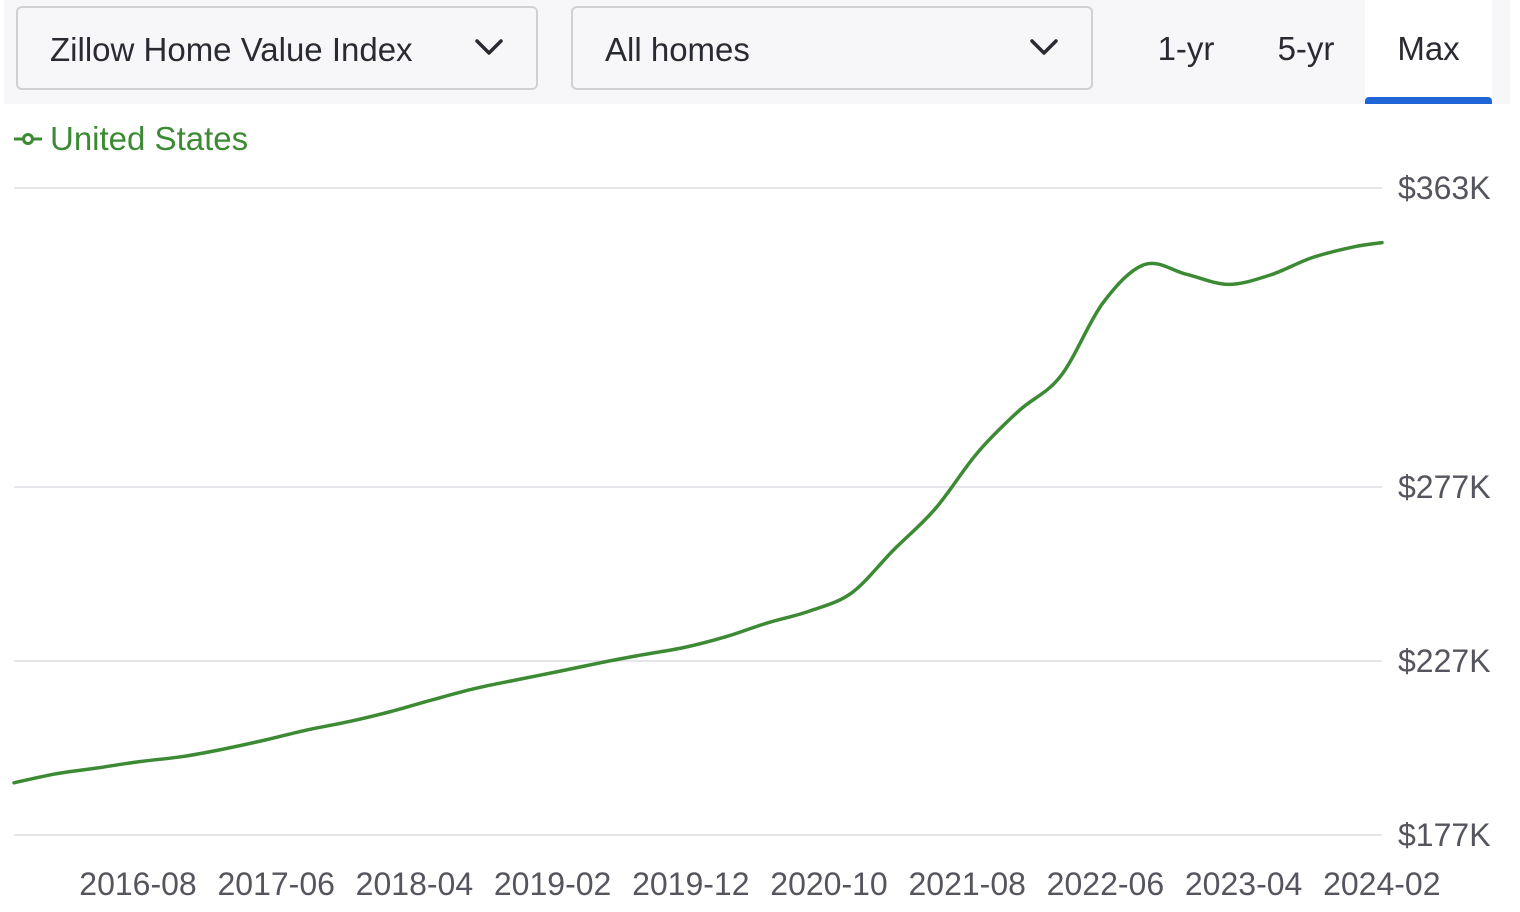 This screenshot has width=1520, height=912. Describe the element at coordinates (1186, 48) in the screenshot. I see `tab-1-yr: 1-yr` at that location.